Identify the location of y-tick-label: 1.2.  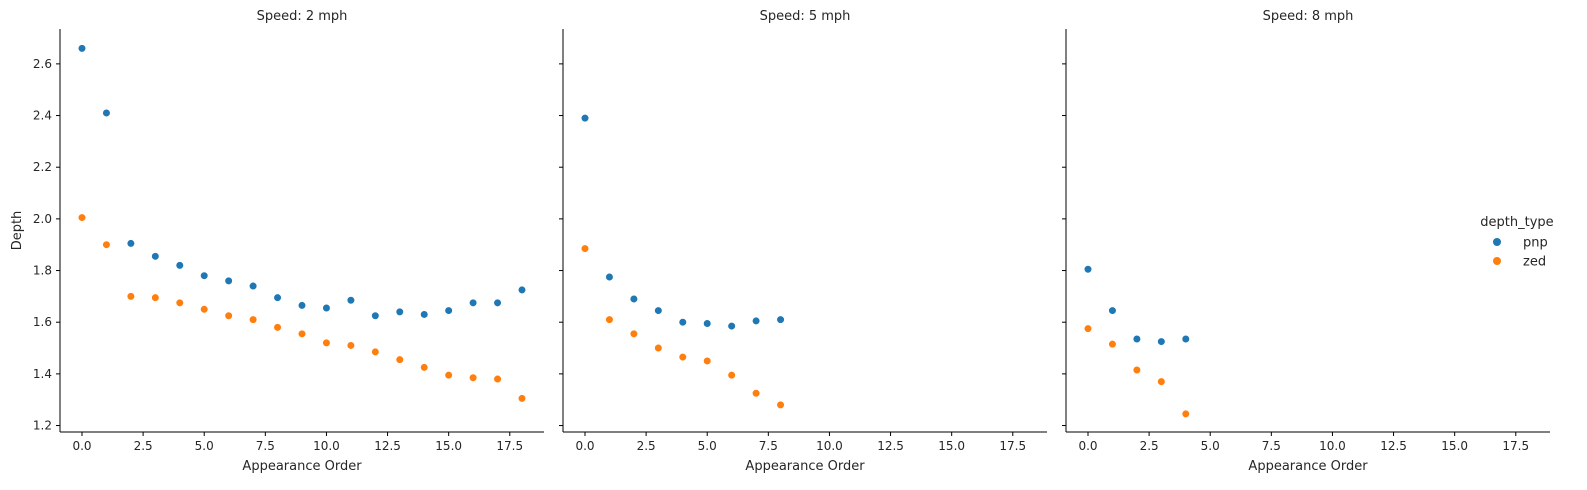
(42, 426).